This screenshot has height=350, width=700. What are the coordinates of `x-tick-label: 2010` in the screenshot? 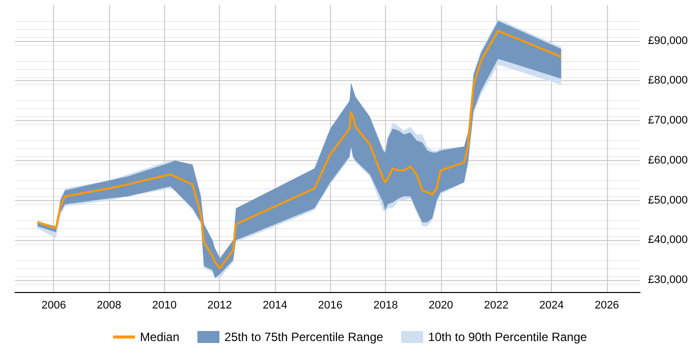 It's located at (164, 306).